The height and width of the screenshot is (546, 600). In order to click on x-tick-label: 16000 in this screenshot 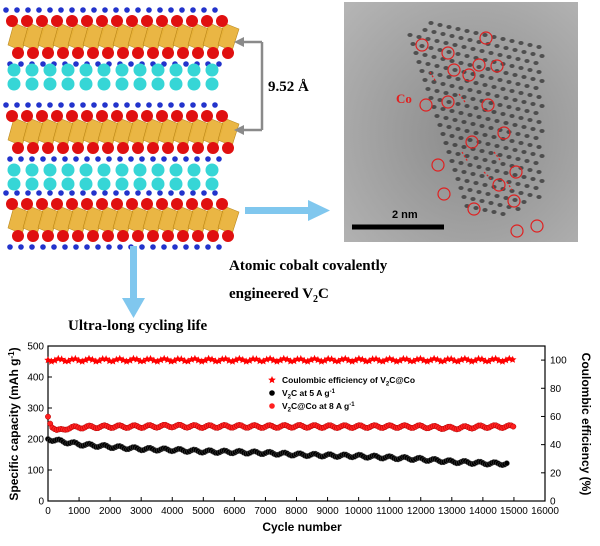, I will do `click(545, 511)`.